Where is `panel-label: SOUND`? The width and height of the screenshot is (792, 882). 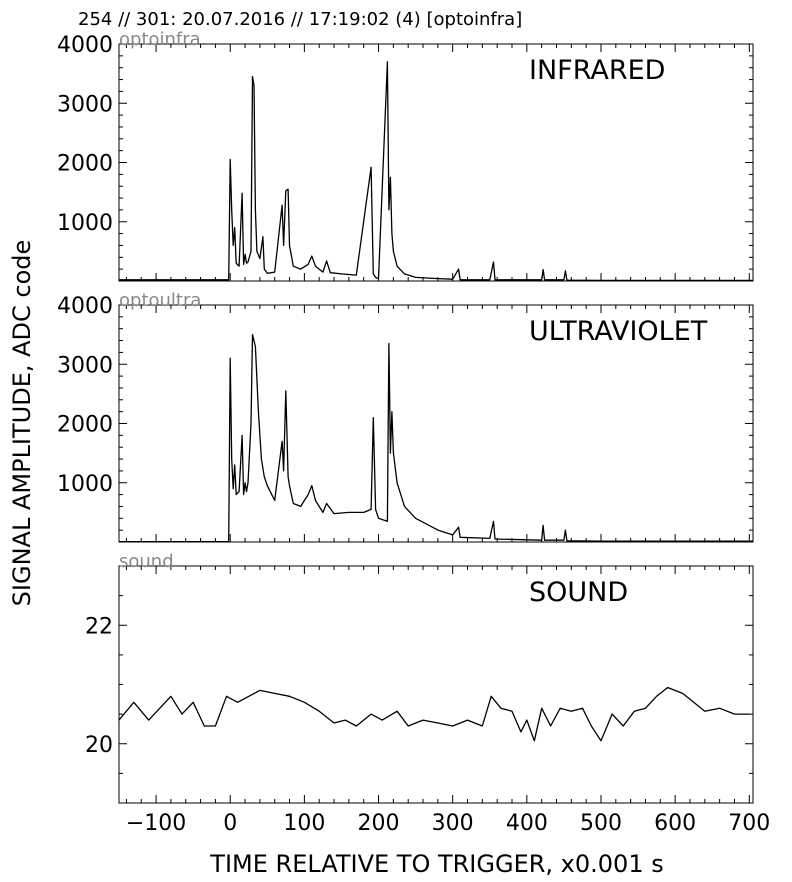
panel-label: SOUND is located at coordinates (578, 592).